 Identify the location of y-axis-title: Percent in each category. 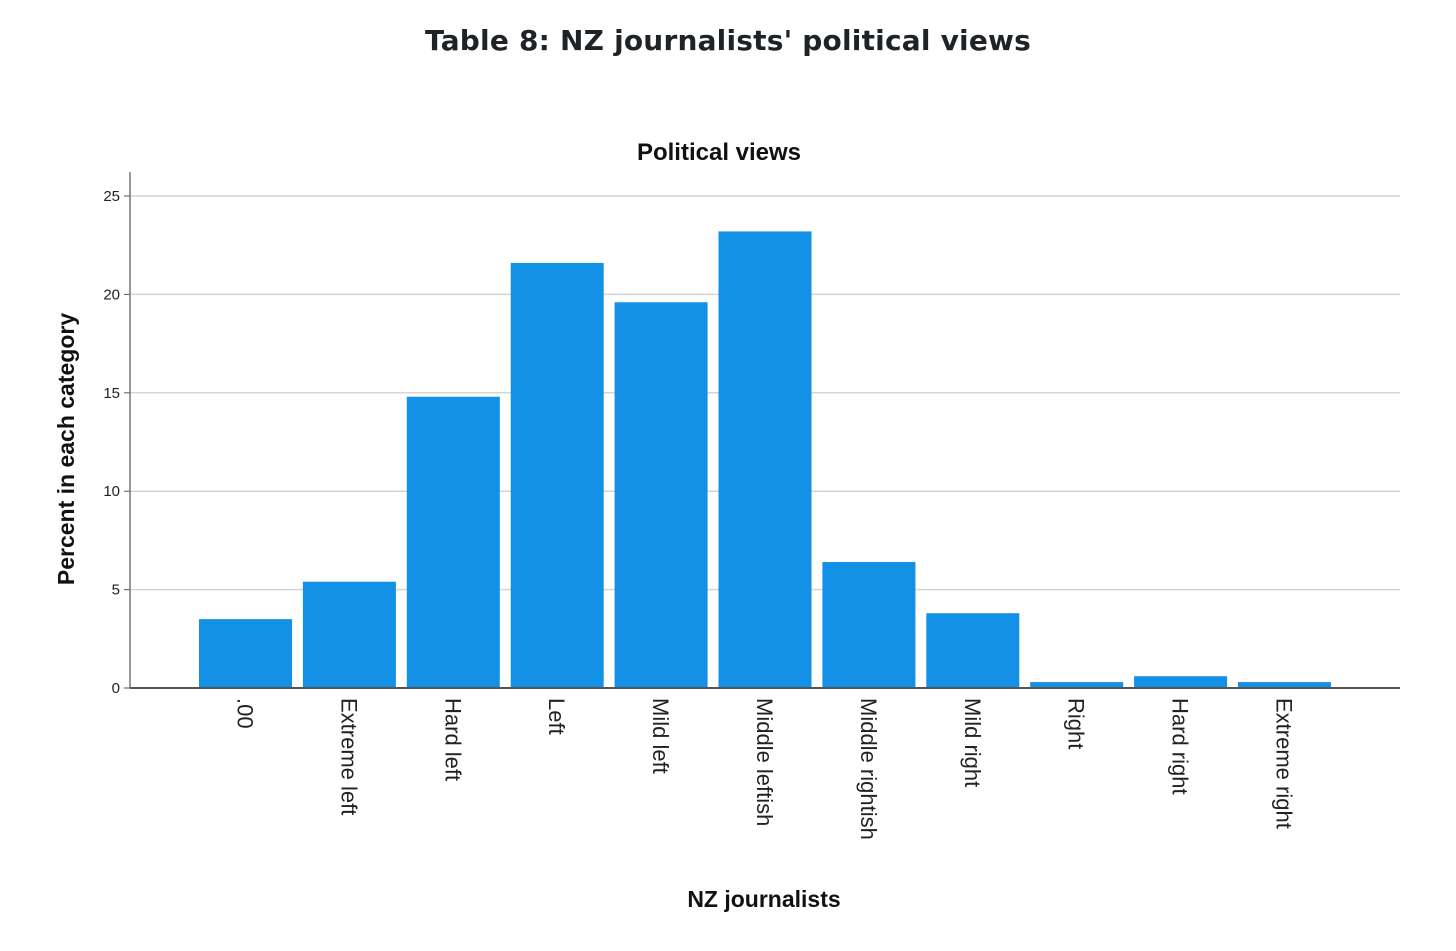
(66, 449).